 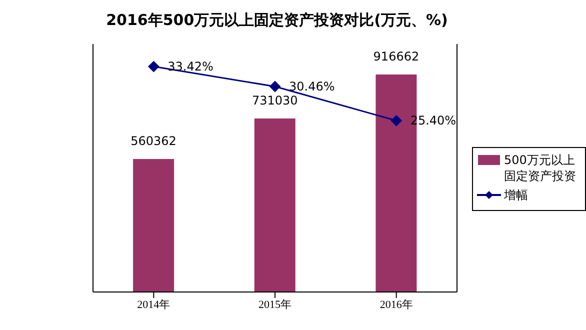 What do you see at coordinates (153, 304) in the screenshot?
I see `x-tick-label: 2014年` at bounding box center [153, 304].